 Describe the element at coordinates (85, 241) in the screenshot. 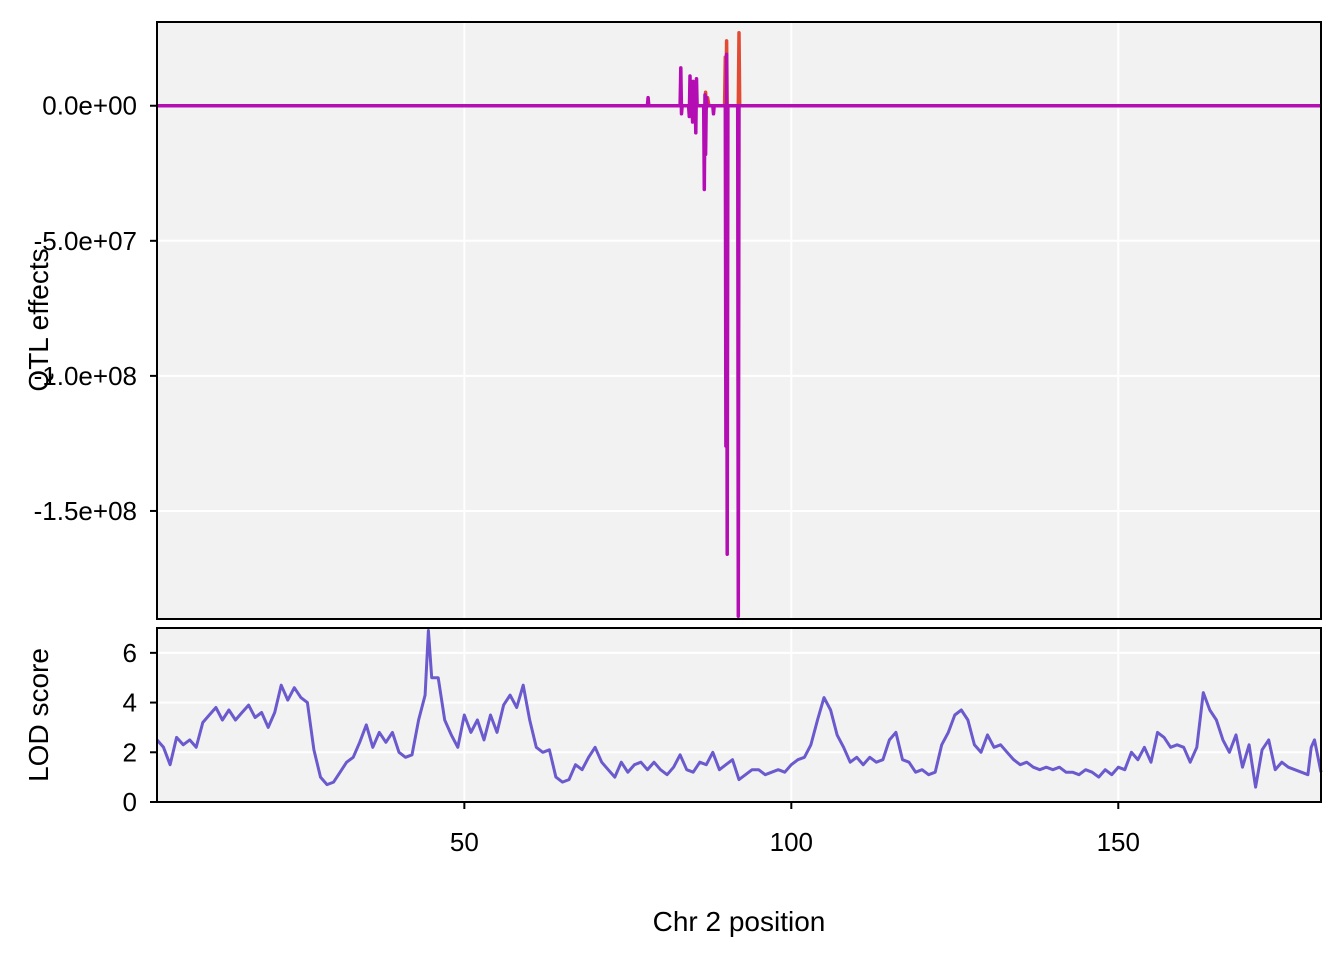

I see `top-y-tick-label: -5.0e+07` at that location.